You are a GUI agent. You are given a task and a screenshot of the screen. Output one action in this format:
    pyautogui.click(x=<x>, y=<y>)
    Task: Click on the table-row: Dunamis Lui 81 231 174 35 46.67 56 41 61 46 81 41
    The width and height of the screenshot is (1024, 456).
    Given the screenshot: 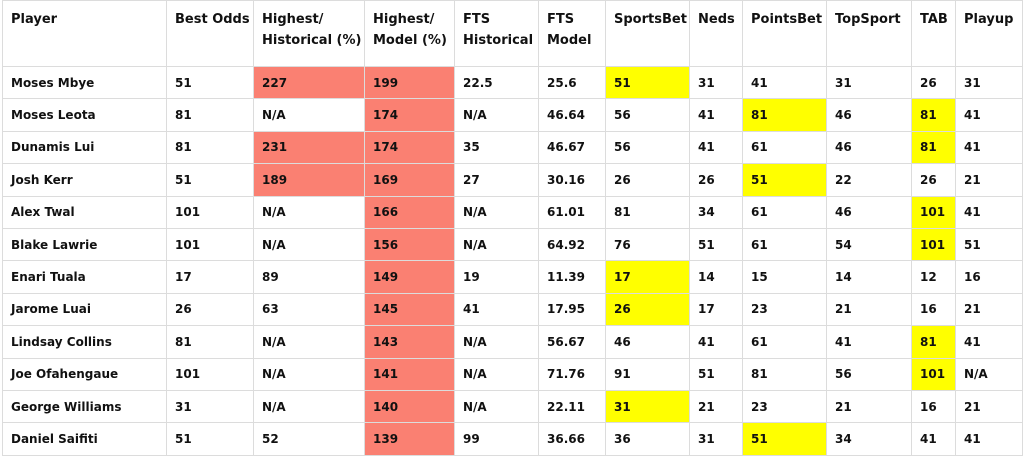 What is the action you would take?
    pyautogui.click(x=512, y=147)
    